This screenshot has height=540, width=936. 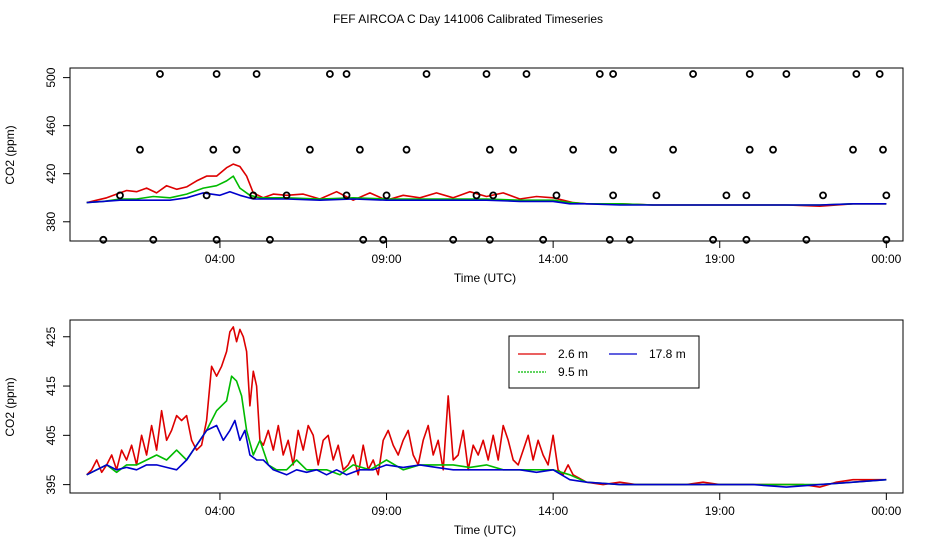 I want to click on top-x-axis: 04:00 09:00 14:00 19:00 00:00, so click(x=553, y=253).